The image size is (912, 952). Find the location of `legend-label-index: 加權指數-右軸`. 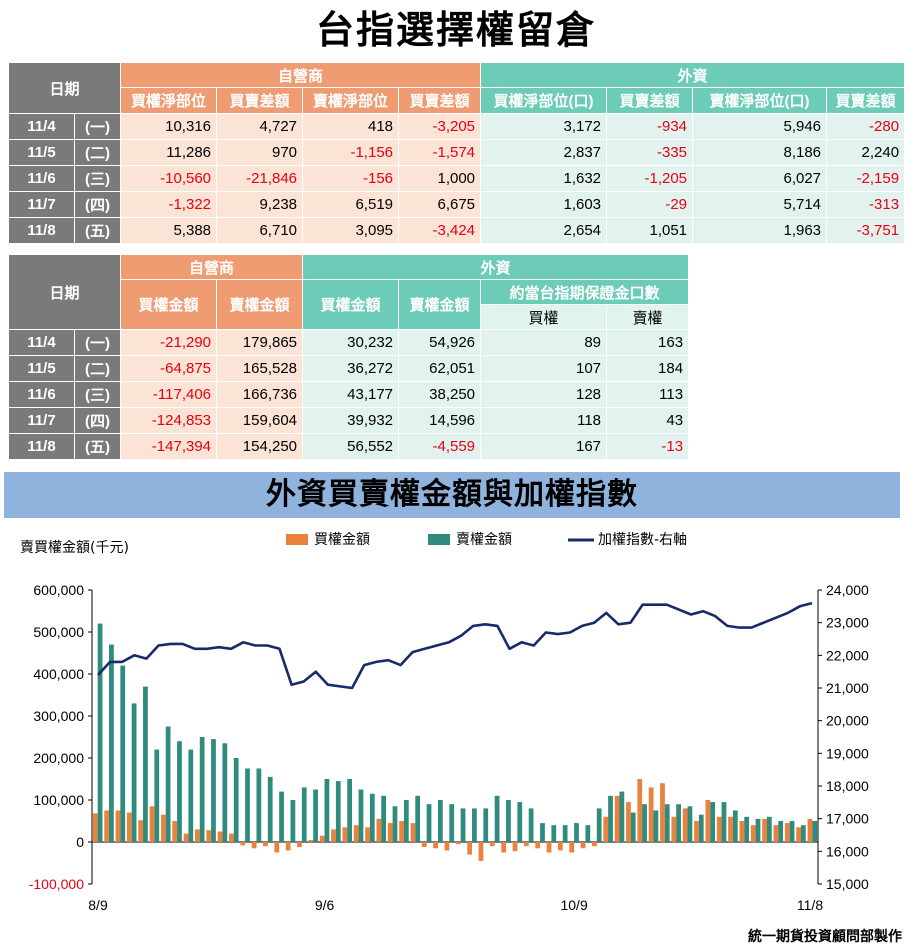

legend-label-index: 加權指數-右軸 is located at coordinates (642, 540).